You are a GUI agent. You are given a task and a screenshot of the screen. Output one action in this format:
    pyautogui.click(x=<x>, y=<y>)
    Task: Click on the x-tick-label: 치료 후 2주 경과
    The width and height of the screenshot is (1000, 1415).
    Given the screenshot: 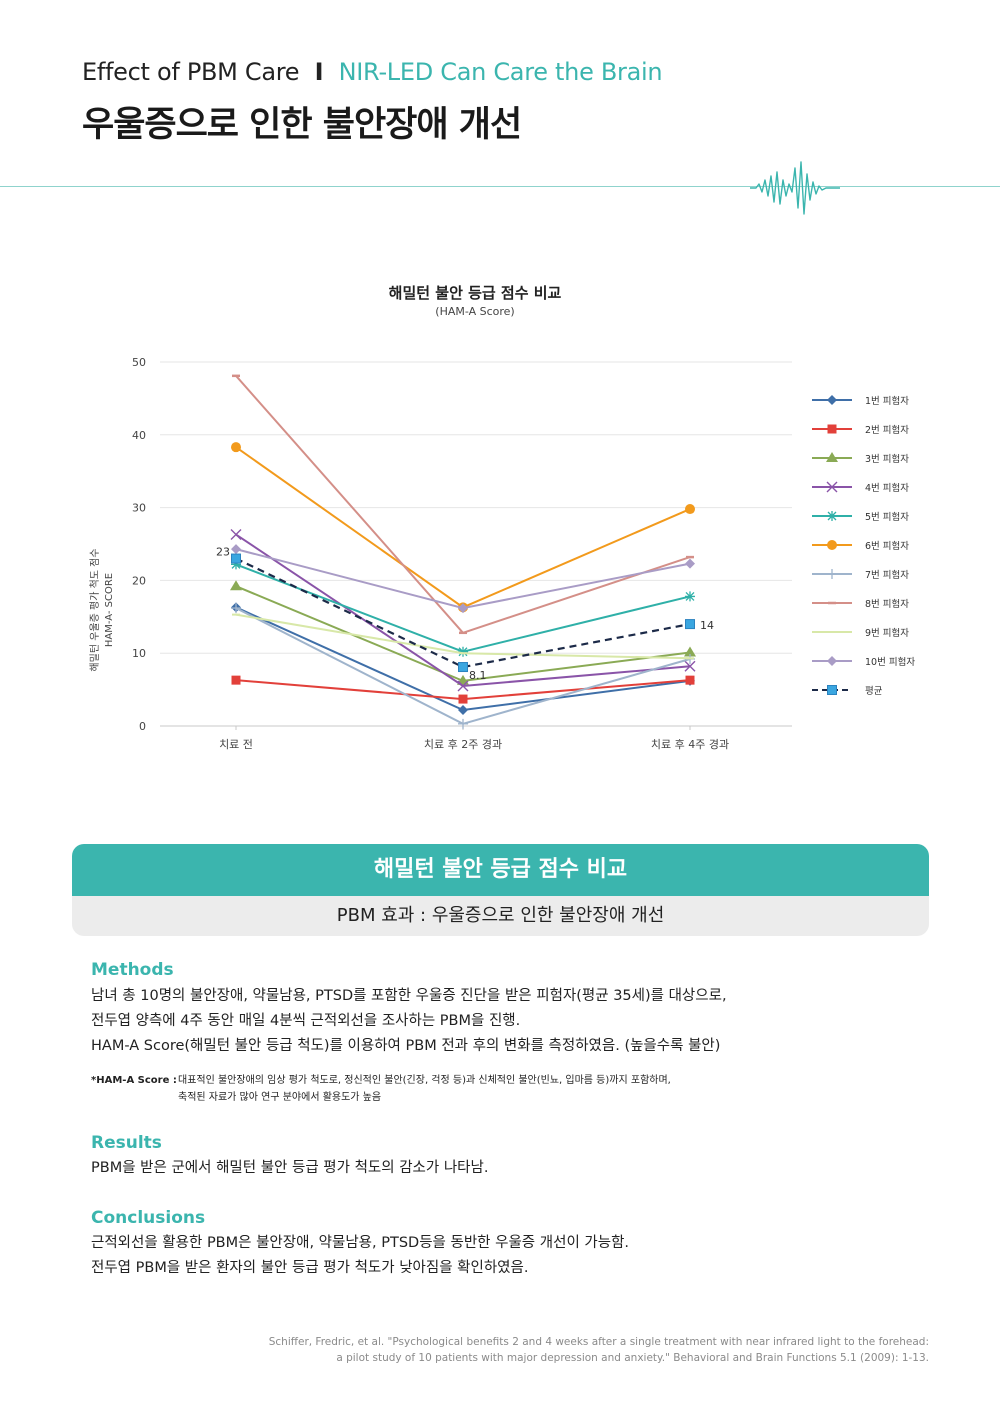 What is the action you would take?
    pyautogui.click(x=463, y=744)
    